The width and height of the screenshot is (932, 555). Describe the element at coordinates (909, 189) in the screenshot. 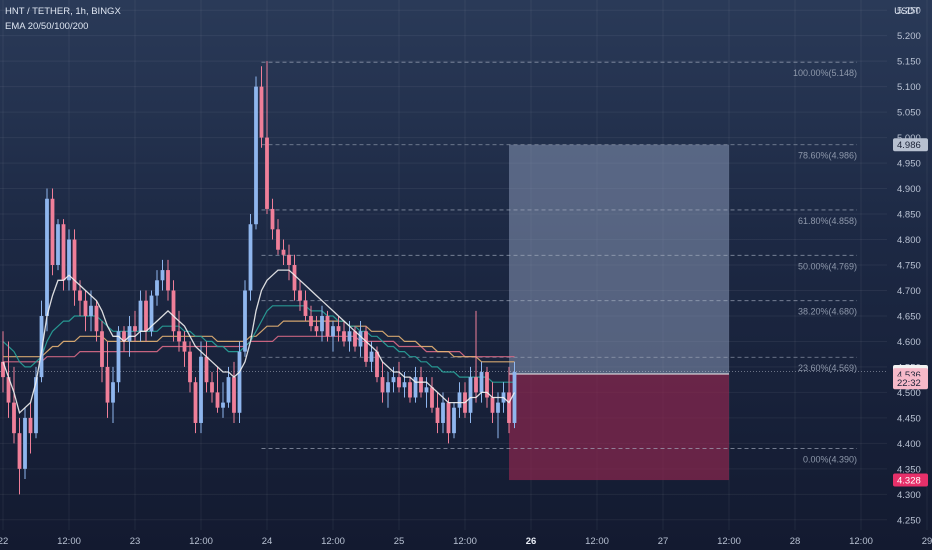

I see `y-tick-label: 4.900` at that location.